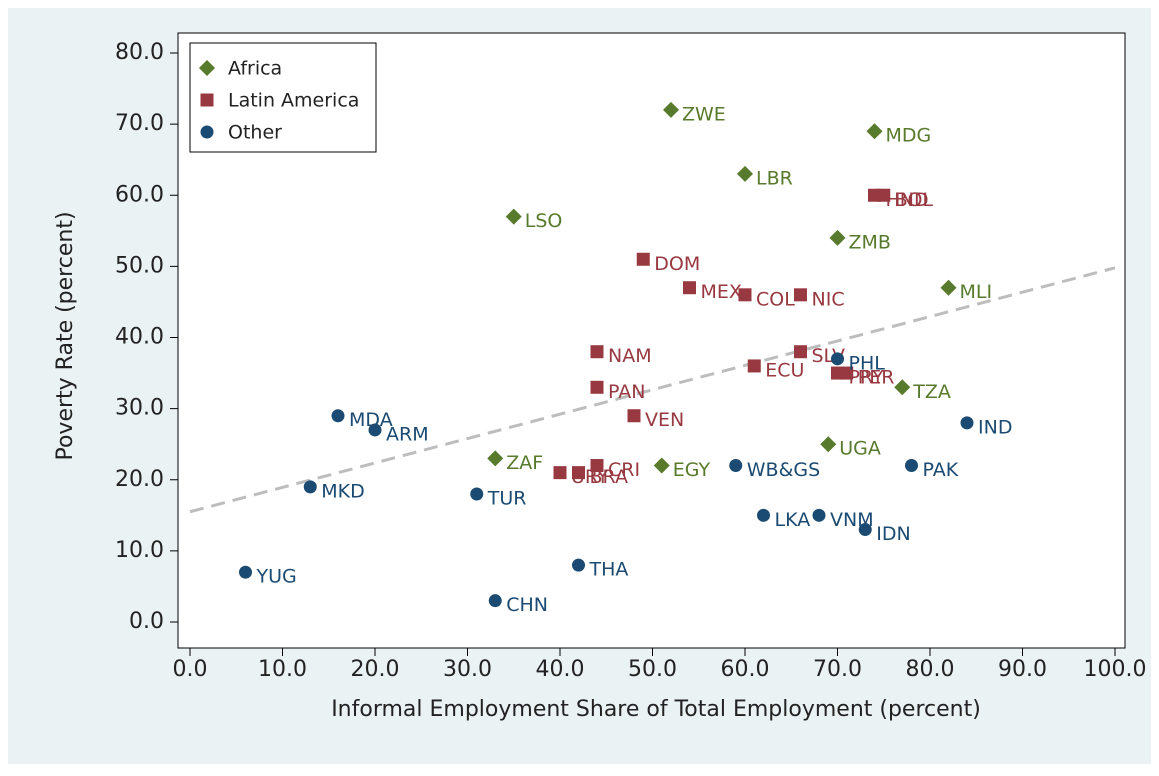  Describe the element at coordinates (867, 363) in the screenshot. I see `point-label: PHL` at that location.